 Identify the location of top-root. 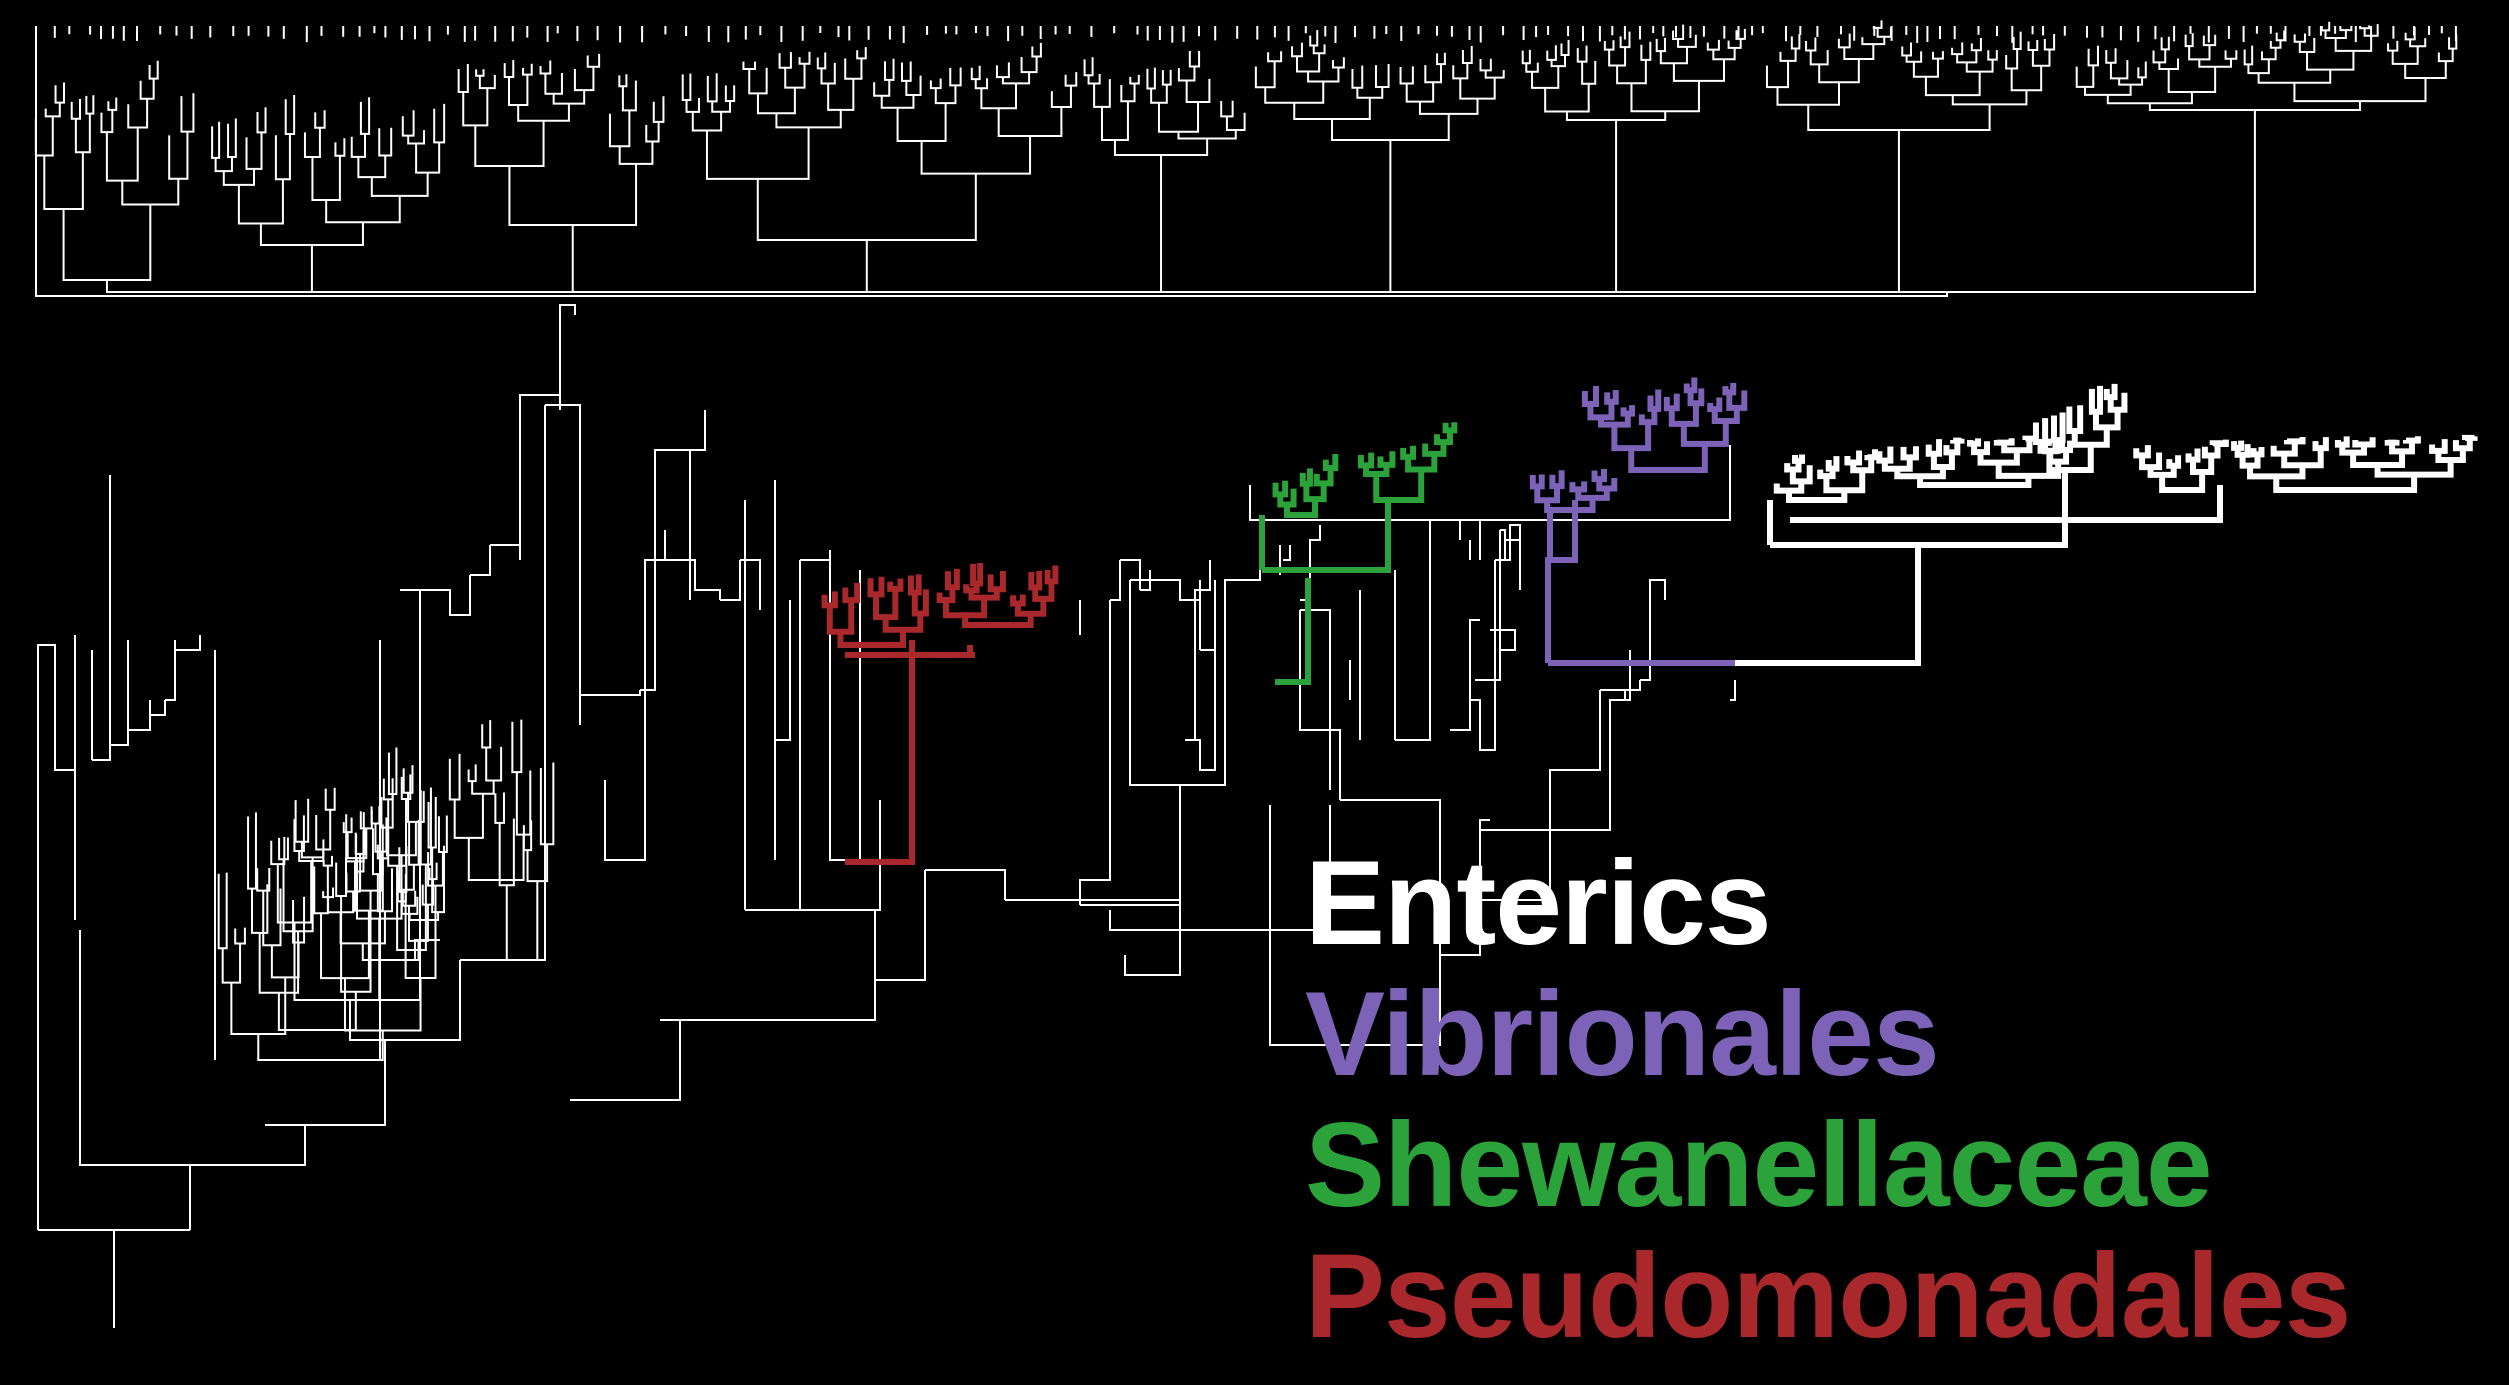
(992, 163).